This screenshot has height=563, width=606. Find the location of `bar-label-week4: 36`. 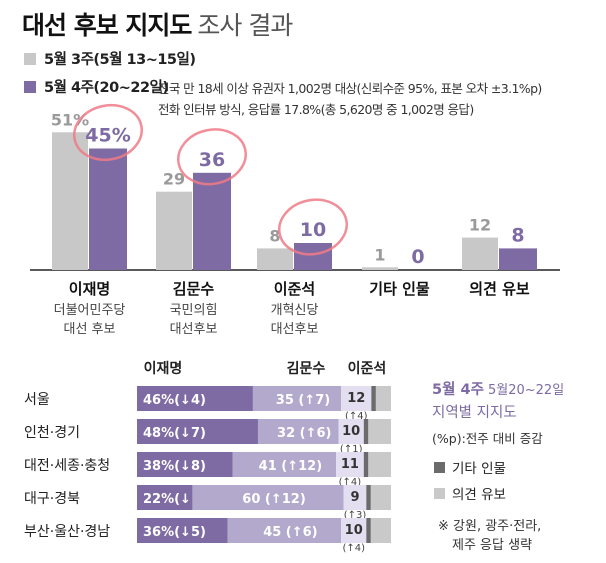

bar-label-week4: 36 is located at coordinates (212, 160).